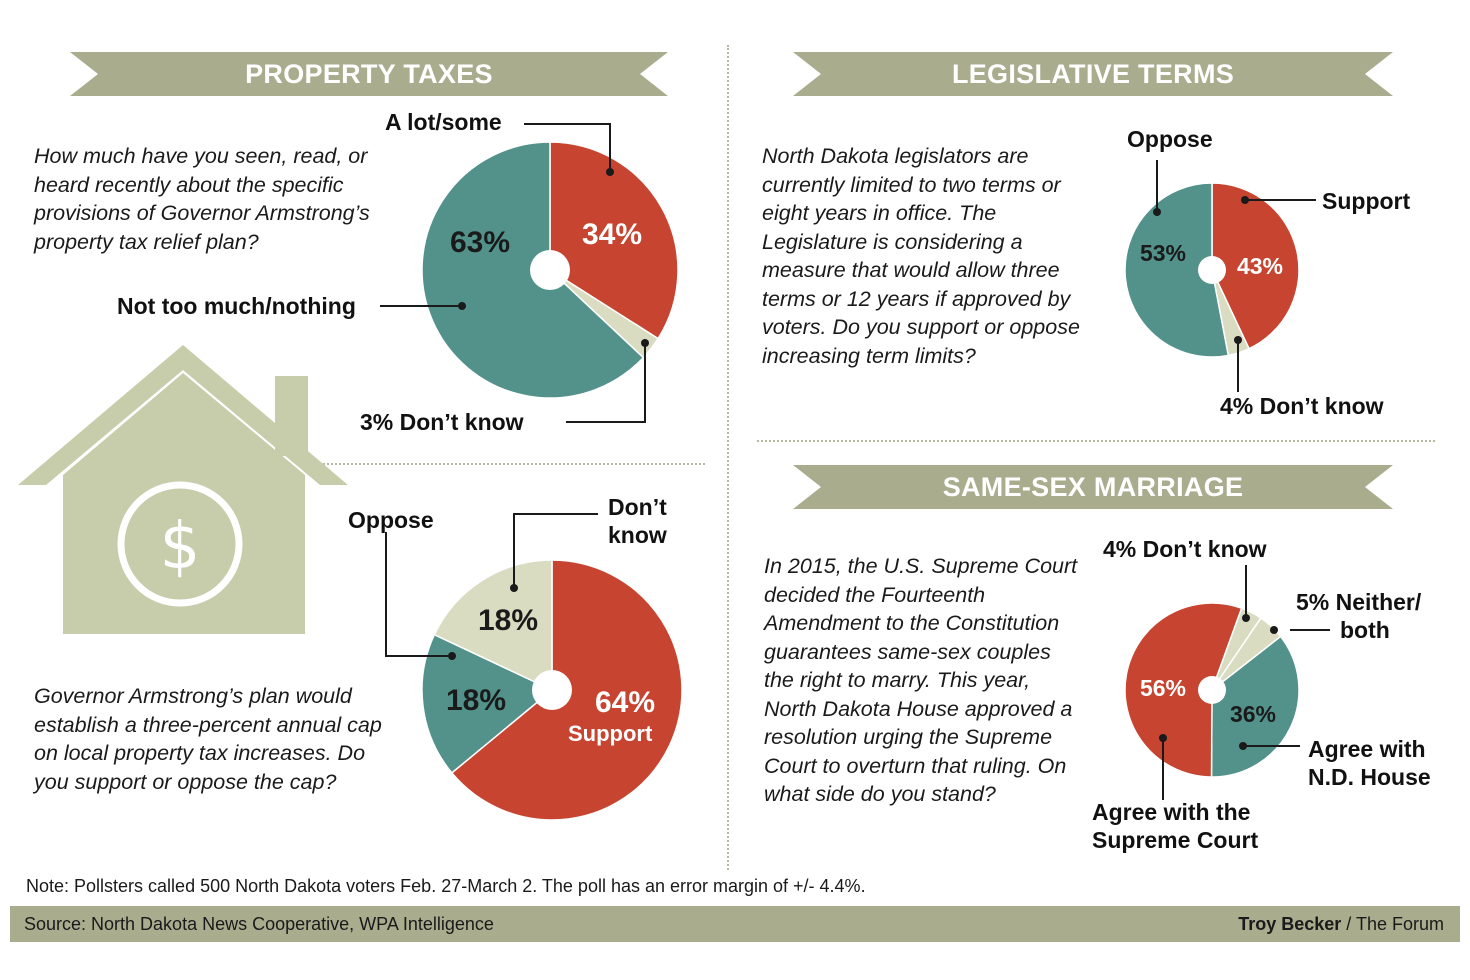  What do you see at coordinates (1163, 688) in the screenshot?
I see `pie-value-label: 56%` at bounding box center [1163, 688].